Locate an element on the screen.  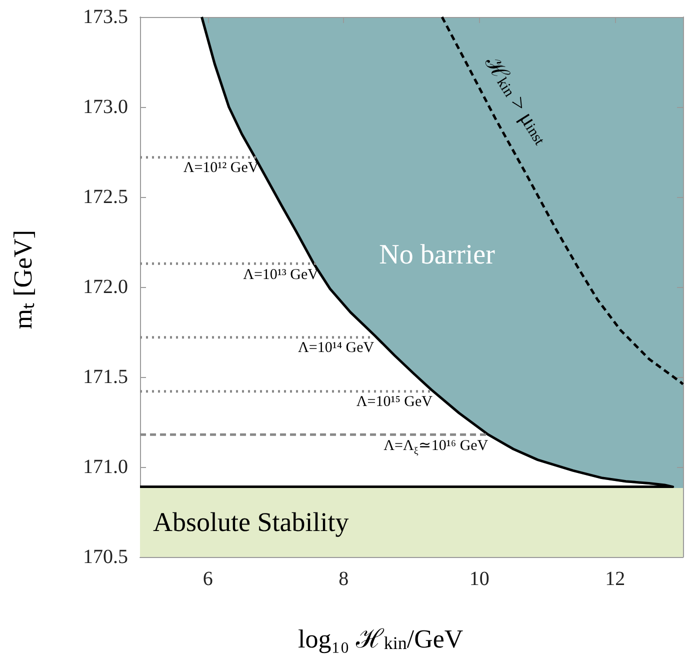
y-axis-title: mₜ [GeV] is located at coordinates (23, 280).